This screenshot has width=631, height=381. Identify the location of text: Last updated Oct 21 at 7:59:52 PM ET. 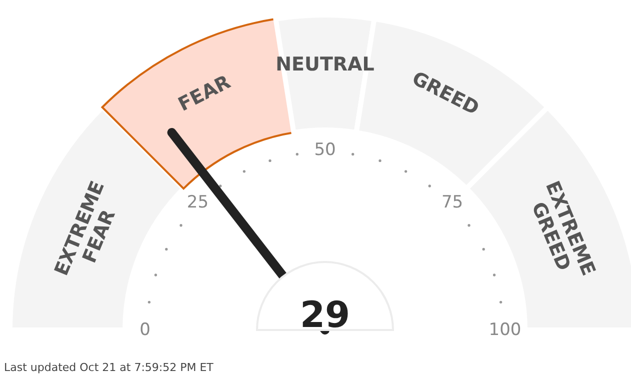
(109, 367).